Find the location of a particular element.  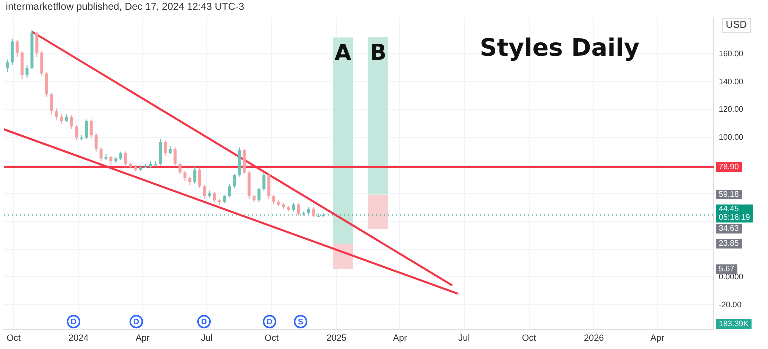

annotation: 23.85 is located at coordinates (729, 243).